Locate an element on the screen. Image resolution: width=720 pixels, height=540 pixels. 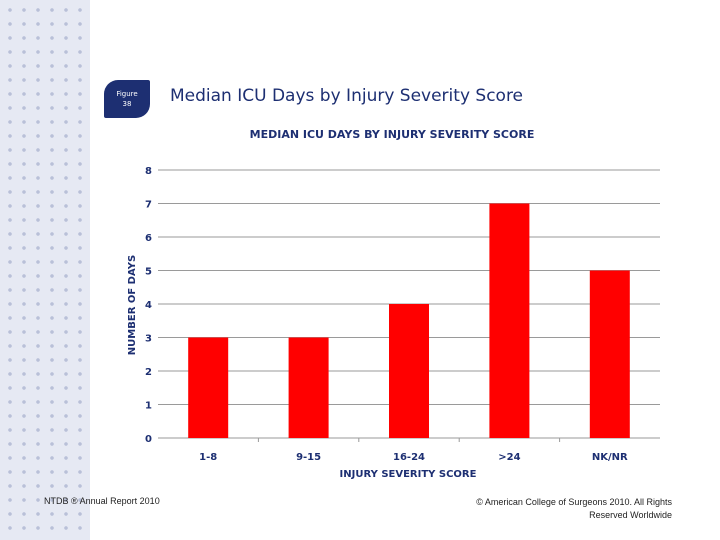
figure-badge: Figure 38 is located at coordinates (127, 99).